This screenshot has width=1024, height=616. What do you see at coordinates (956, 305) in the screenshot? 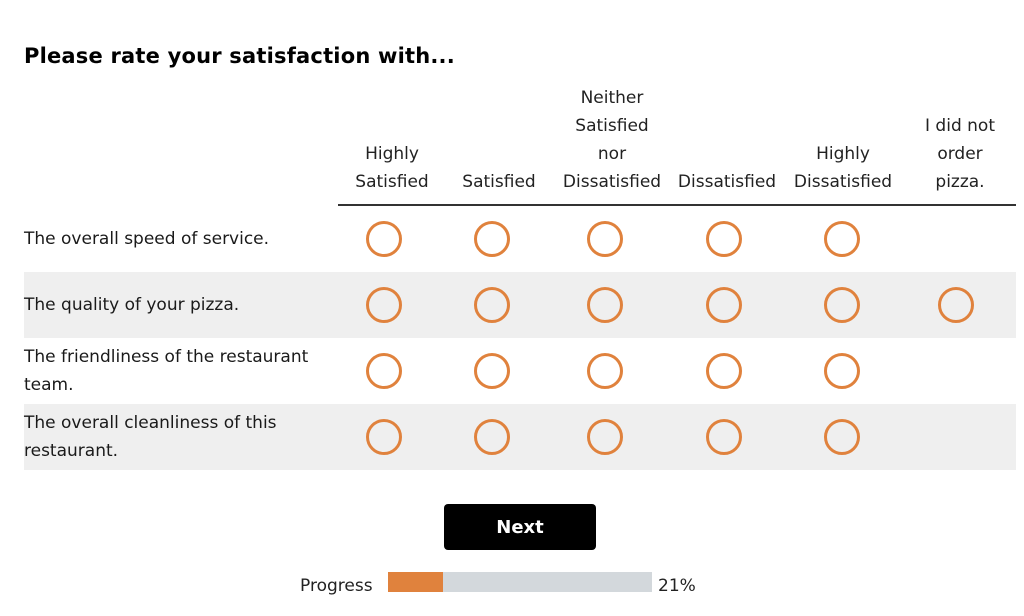
I see `radio-pizza-did-not-order` at bounding box center [956, 305].